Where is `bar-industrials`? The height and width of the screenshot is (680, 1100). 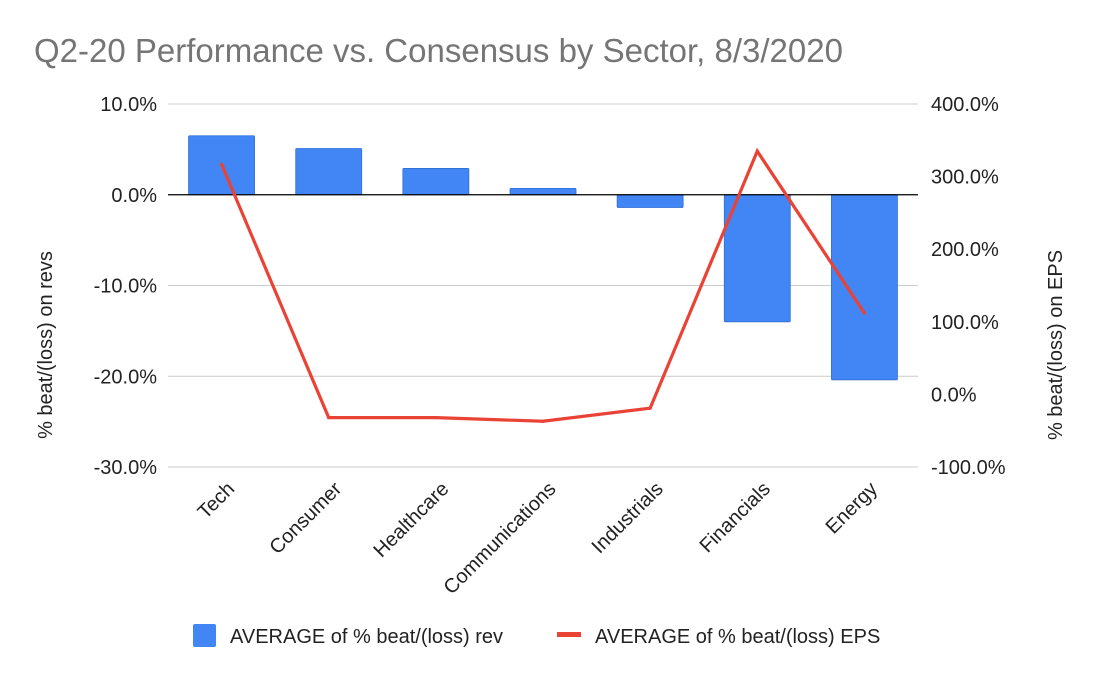
bar-industrials is located at coordinates (650, 201).